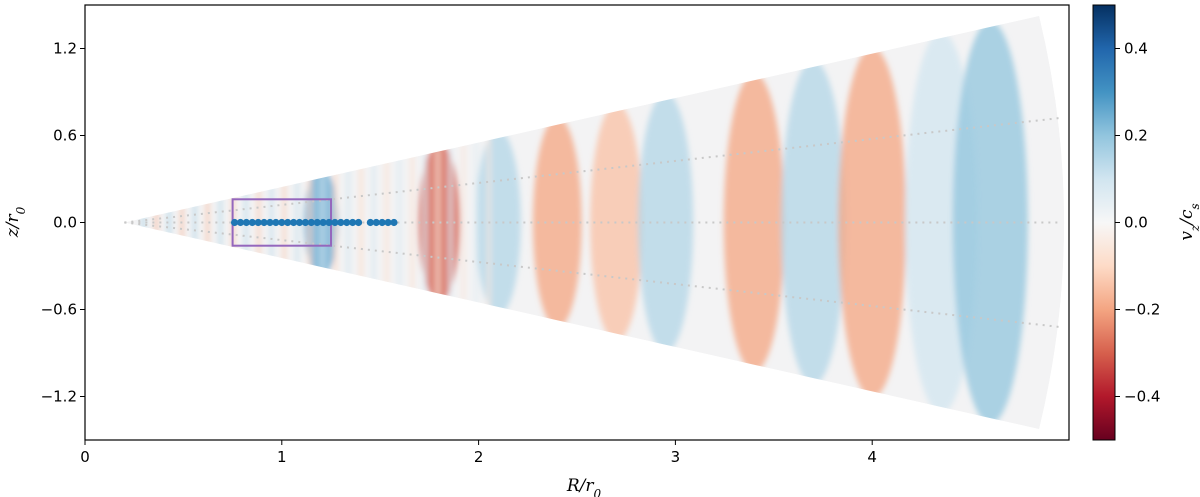 Image resolution: width=1200 pixels, height=497 pixels. What do you see at coordinates (1188, 221) in the screenshot?
I see `colorbar-label: vz/cs` at bounding box center [1188, 221].